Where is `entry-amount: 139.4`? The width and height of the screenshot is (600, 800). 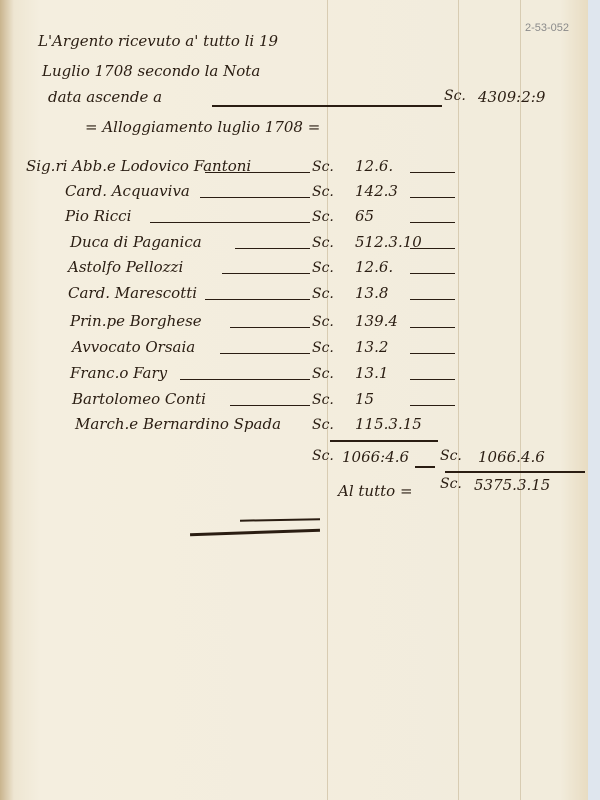
entry-amount: 139.4 is located at coordinates (376, 321).